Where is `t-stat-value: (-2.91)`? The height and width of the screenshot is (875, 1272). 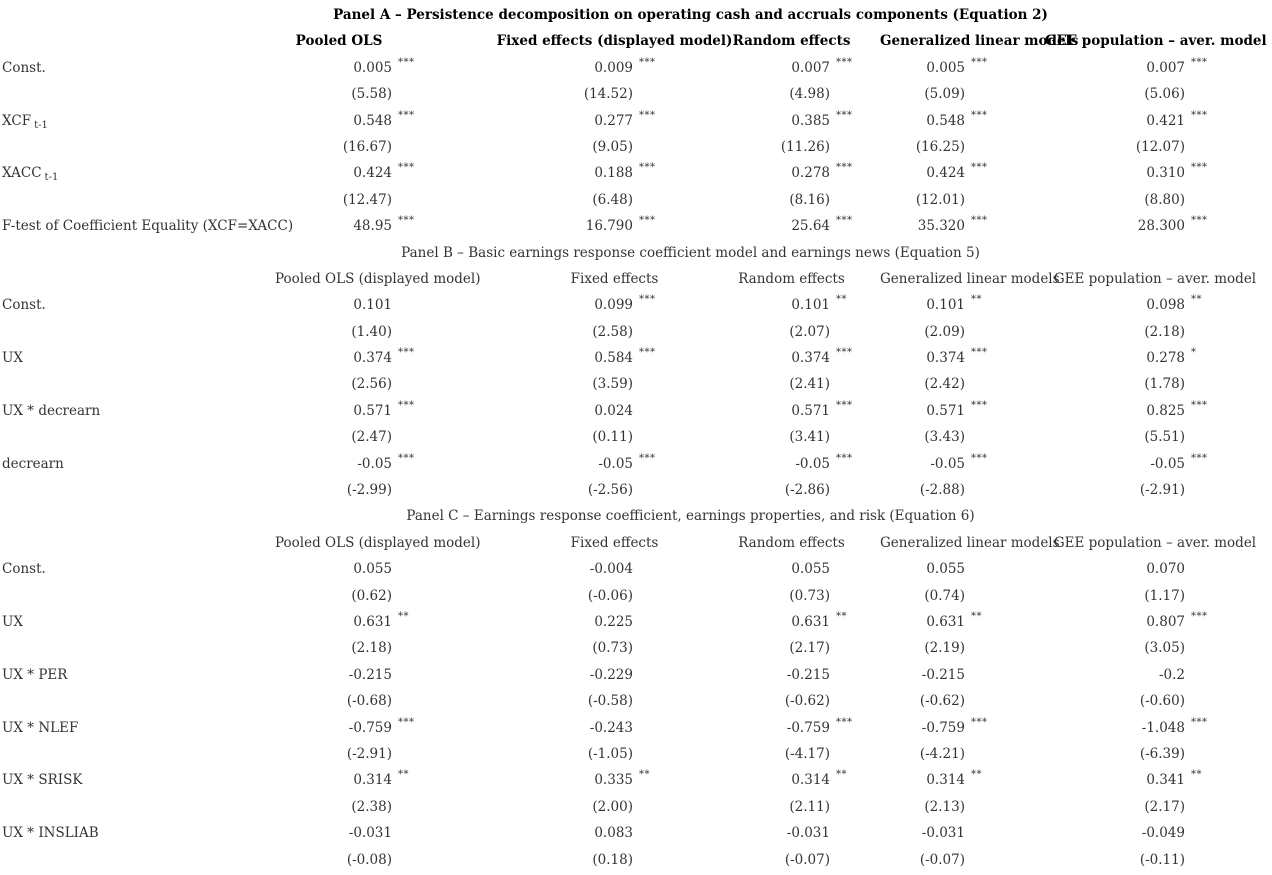
t-stat-value: (-2.91) is located at coordinates (369, 753).